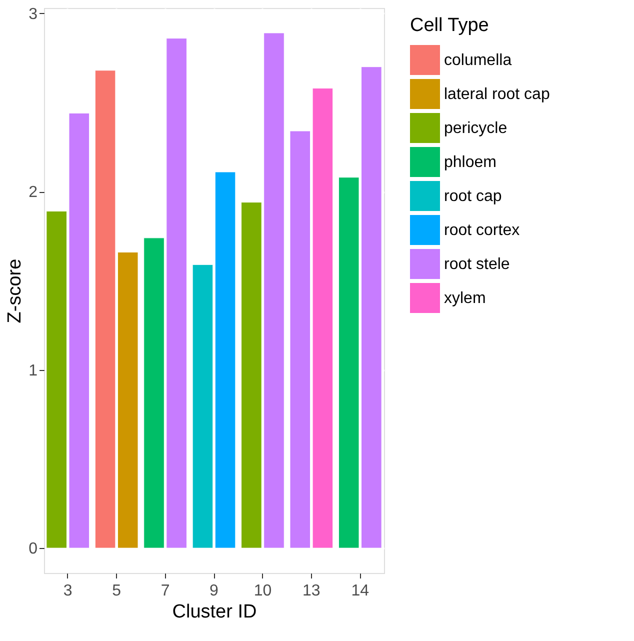 Image resolution: width=634 pixels, height=641 pixels. I want to click on legend-label: root stele, so click(477, 264).